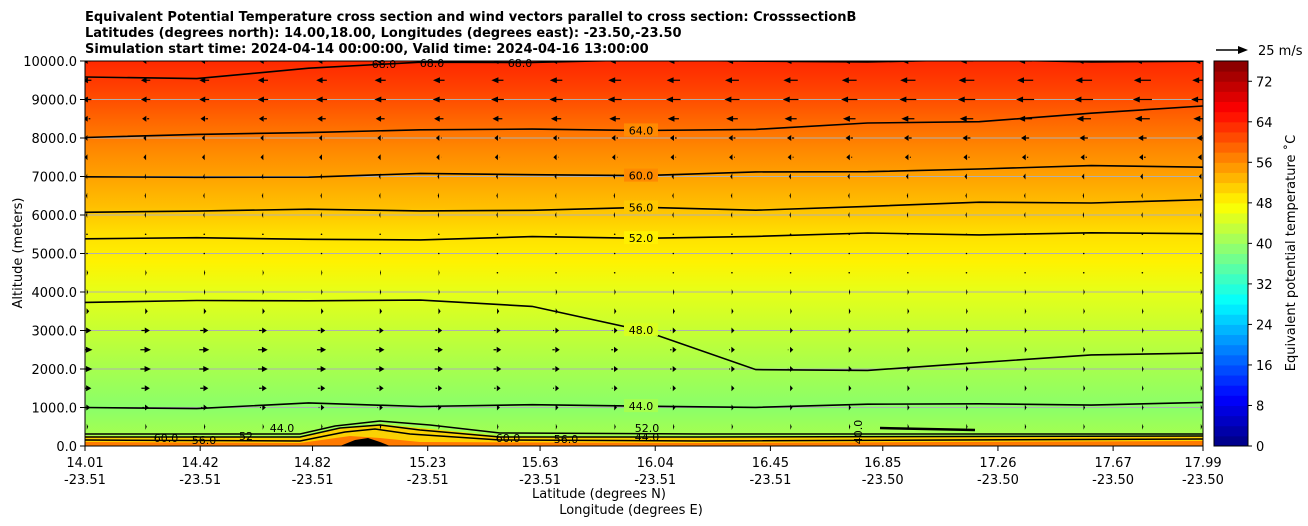 The height and width of the screenshot is (526, 1308). What do you see at coordinates (1264, 325) in the screenshot?
I see `colorbar-tick-label: 24` at bounding box center [1264, 325].